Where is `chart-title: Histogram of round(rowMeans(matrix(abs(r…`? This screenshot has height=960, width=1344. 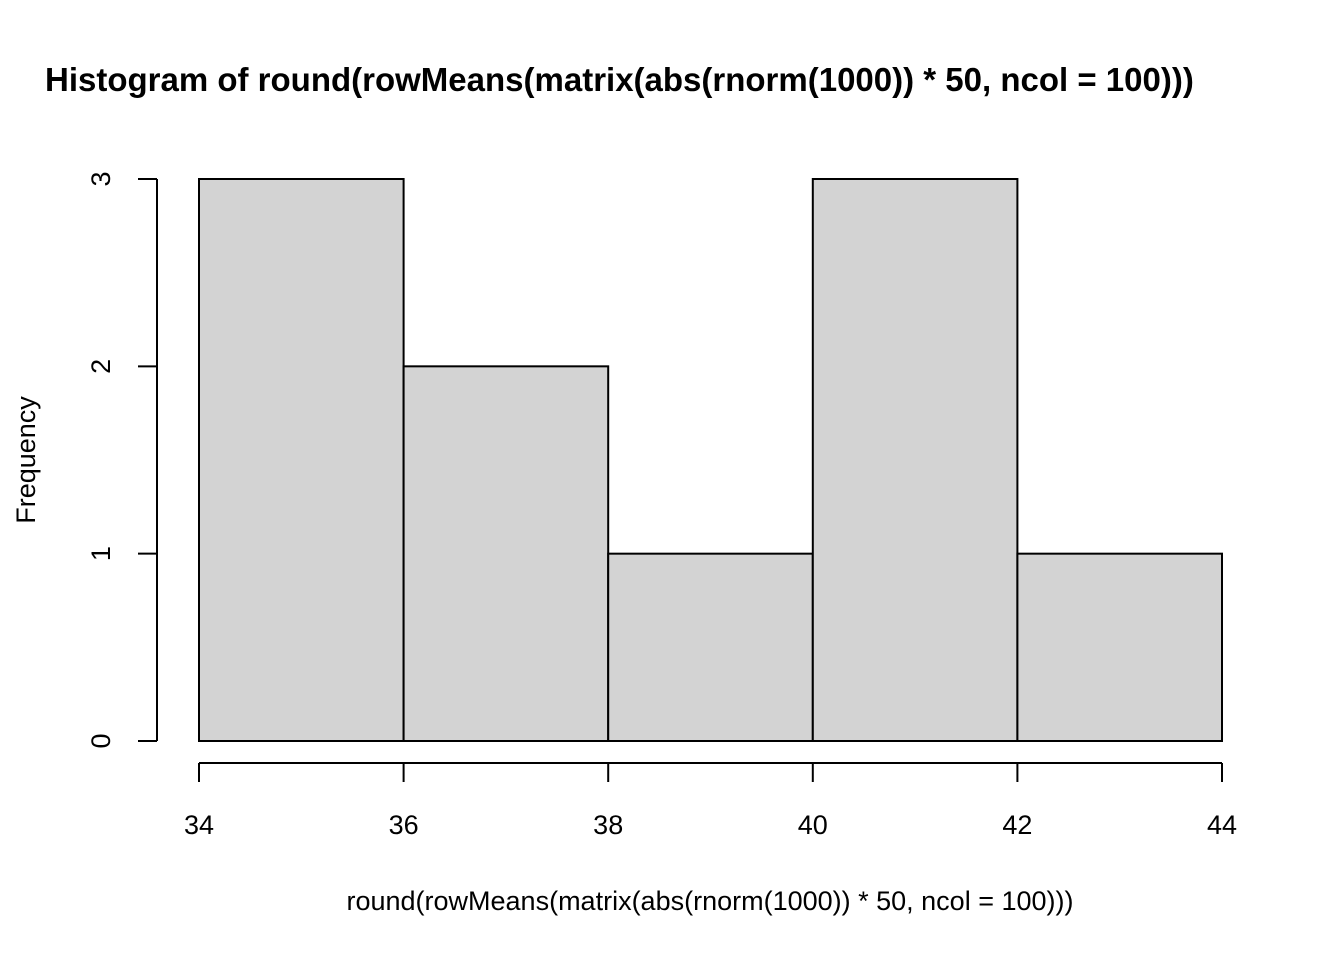
chart-title: Histogram of round(rowMeans(matrix(abs(r… is located at coordinates (619, 79).